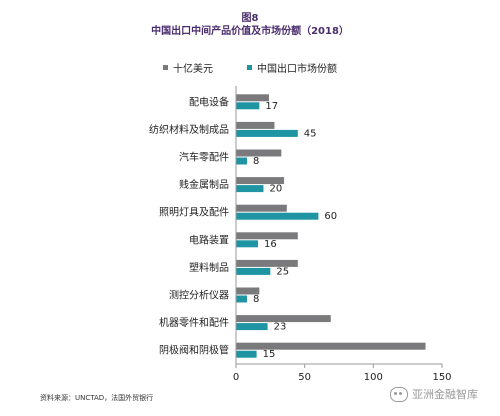 Image resolution: width=500 pixels, height=416 pixels. Describe the element at coordinates (199, 295) in the screenshot. I see `category-label: 测控分析仪器` at that location.